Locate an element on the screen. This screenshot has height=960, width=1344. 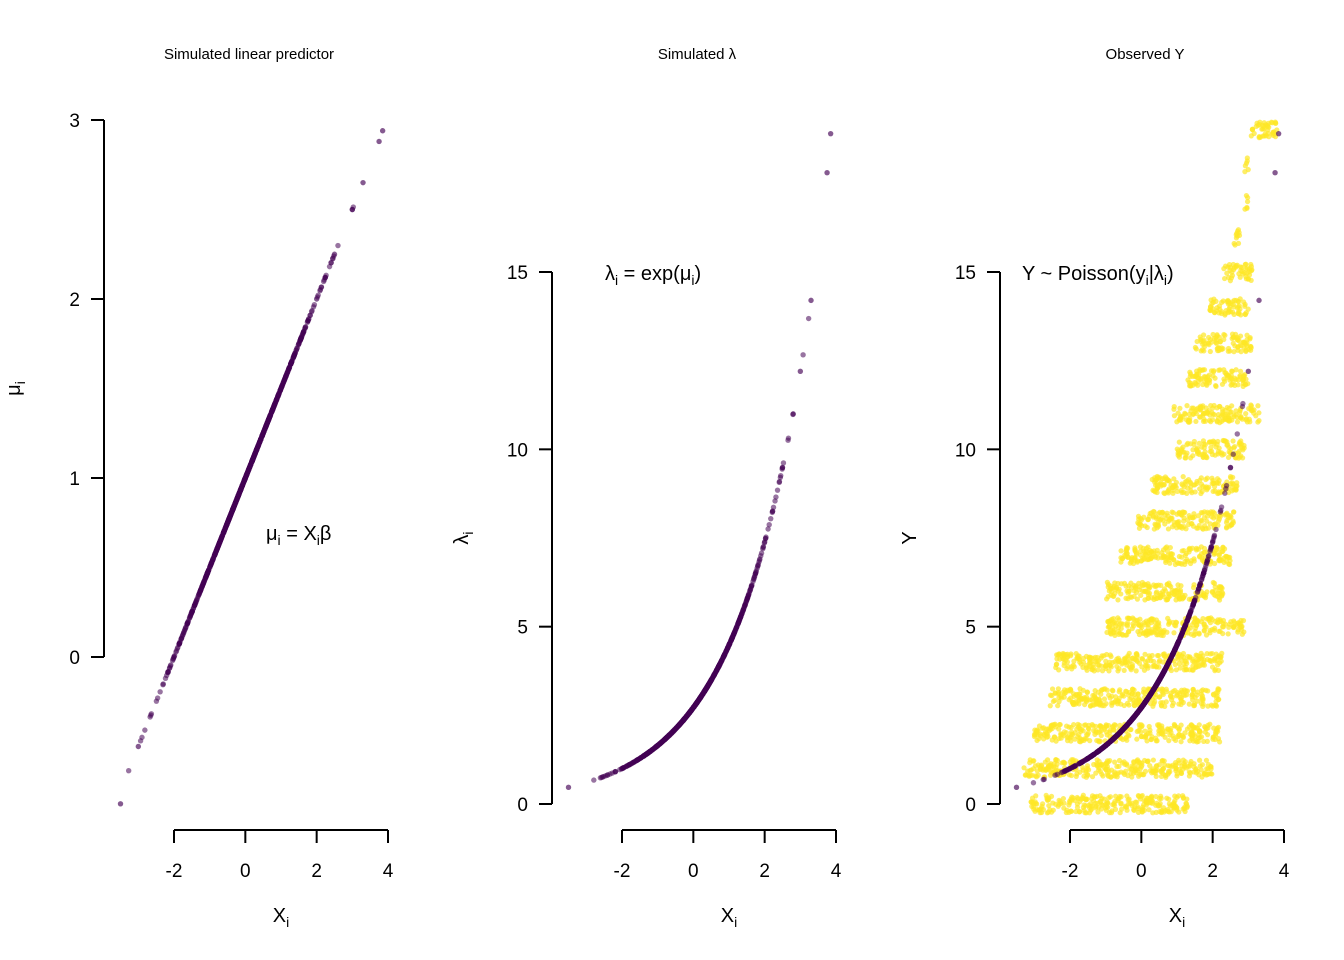
x-tick-label: 0 is located at coordinates (1141, 871).